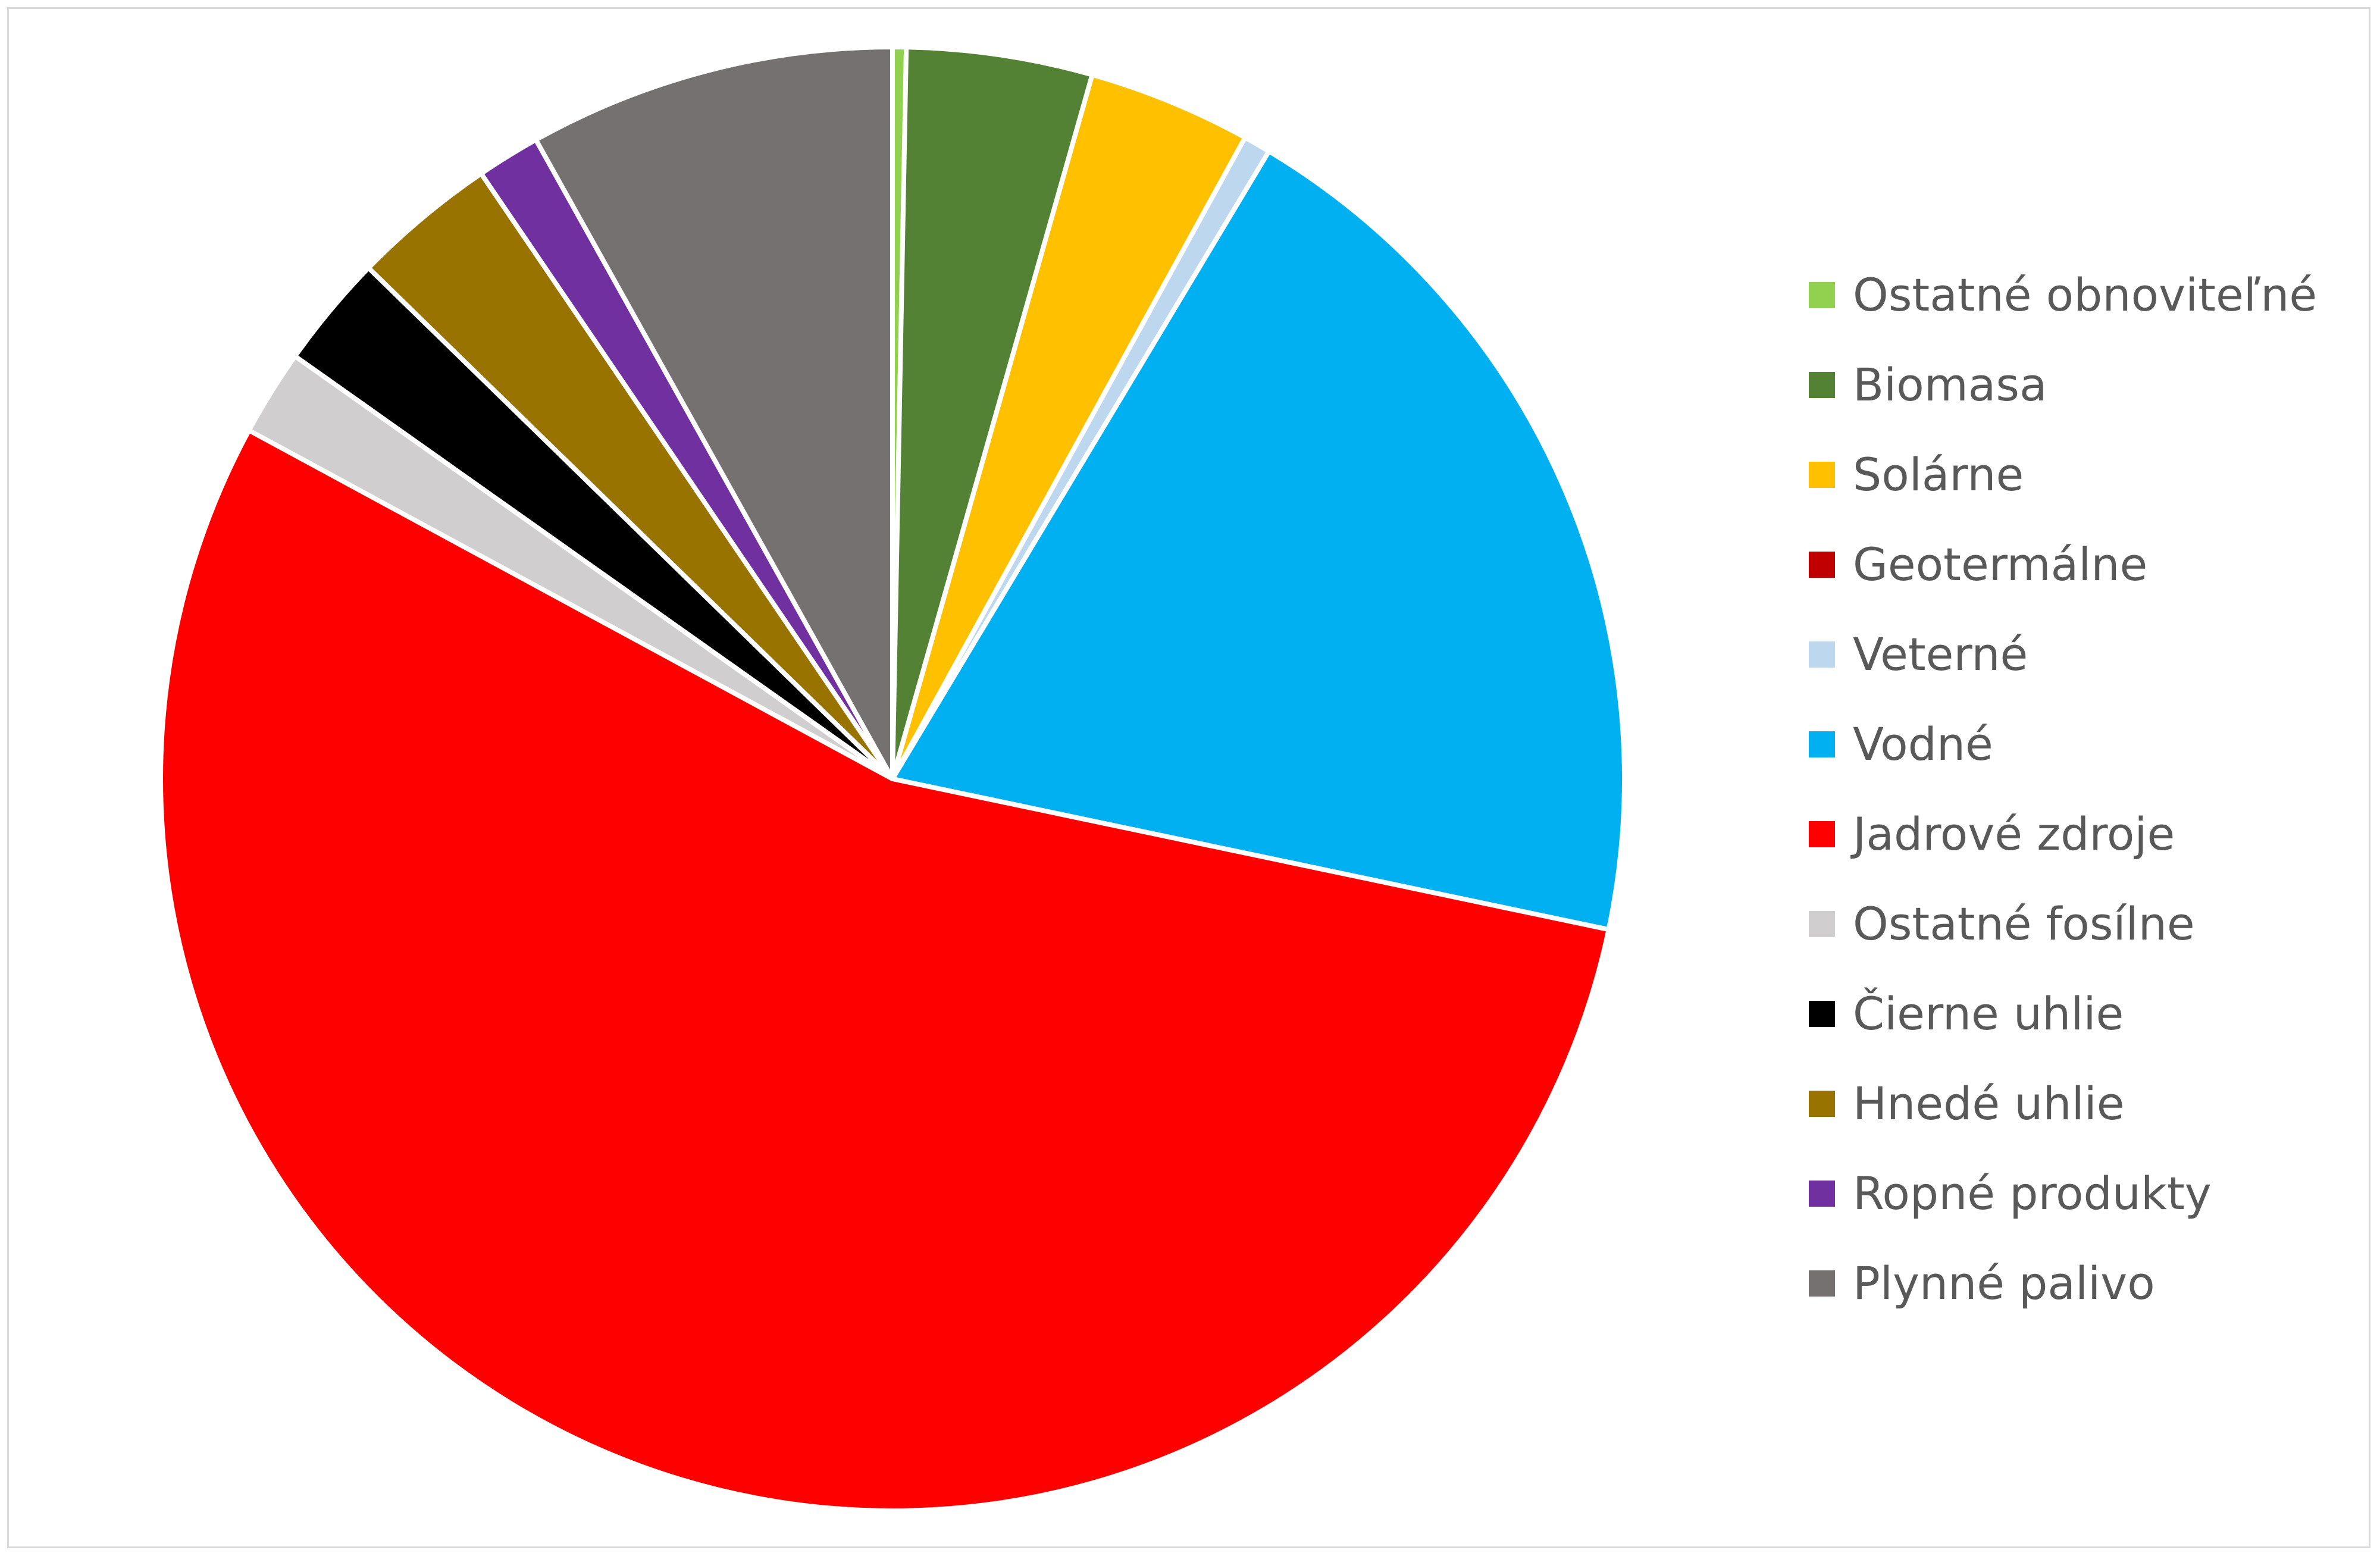 The image size is (2380, 1553). Describe the element at coordinates (2000, 564) in the screenshot. I see `legend-label: Geotermálne` at that location.